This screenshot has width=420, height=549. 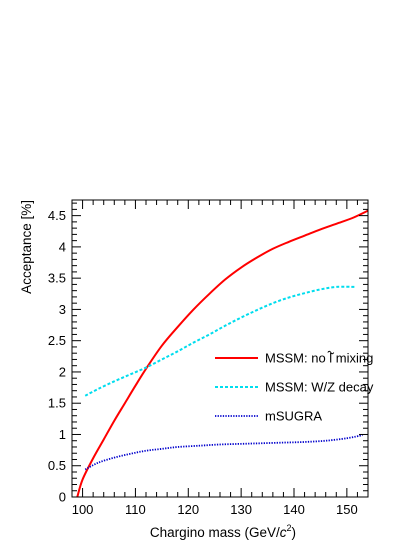 I want to click on y-tick-label: 0, so click(x=62, y=497).